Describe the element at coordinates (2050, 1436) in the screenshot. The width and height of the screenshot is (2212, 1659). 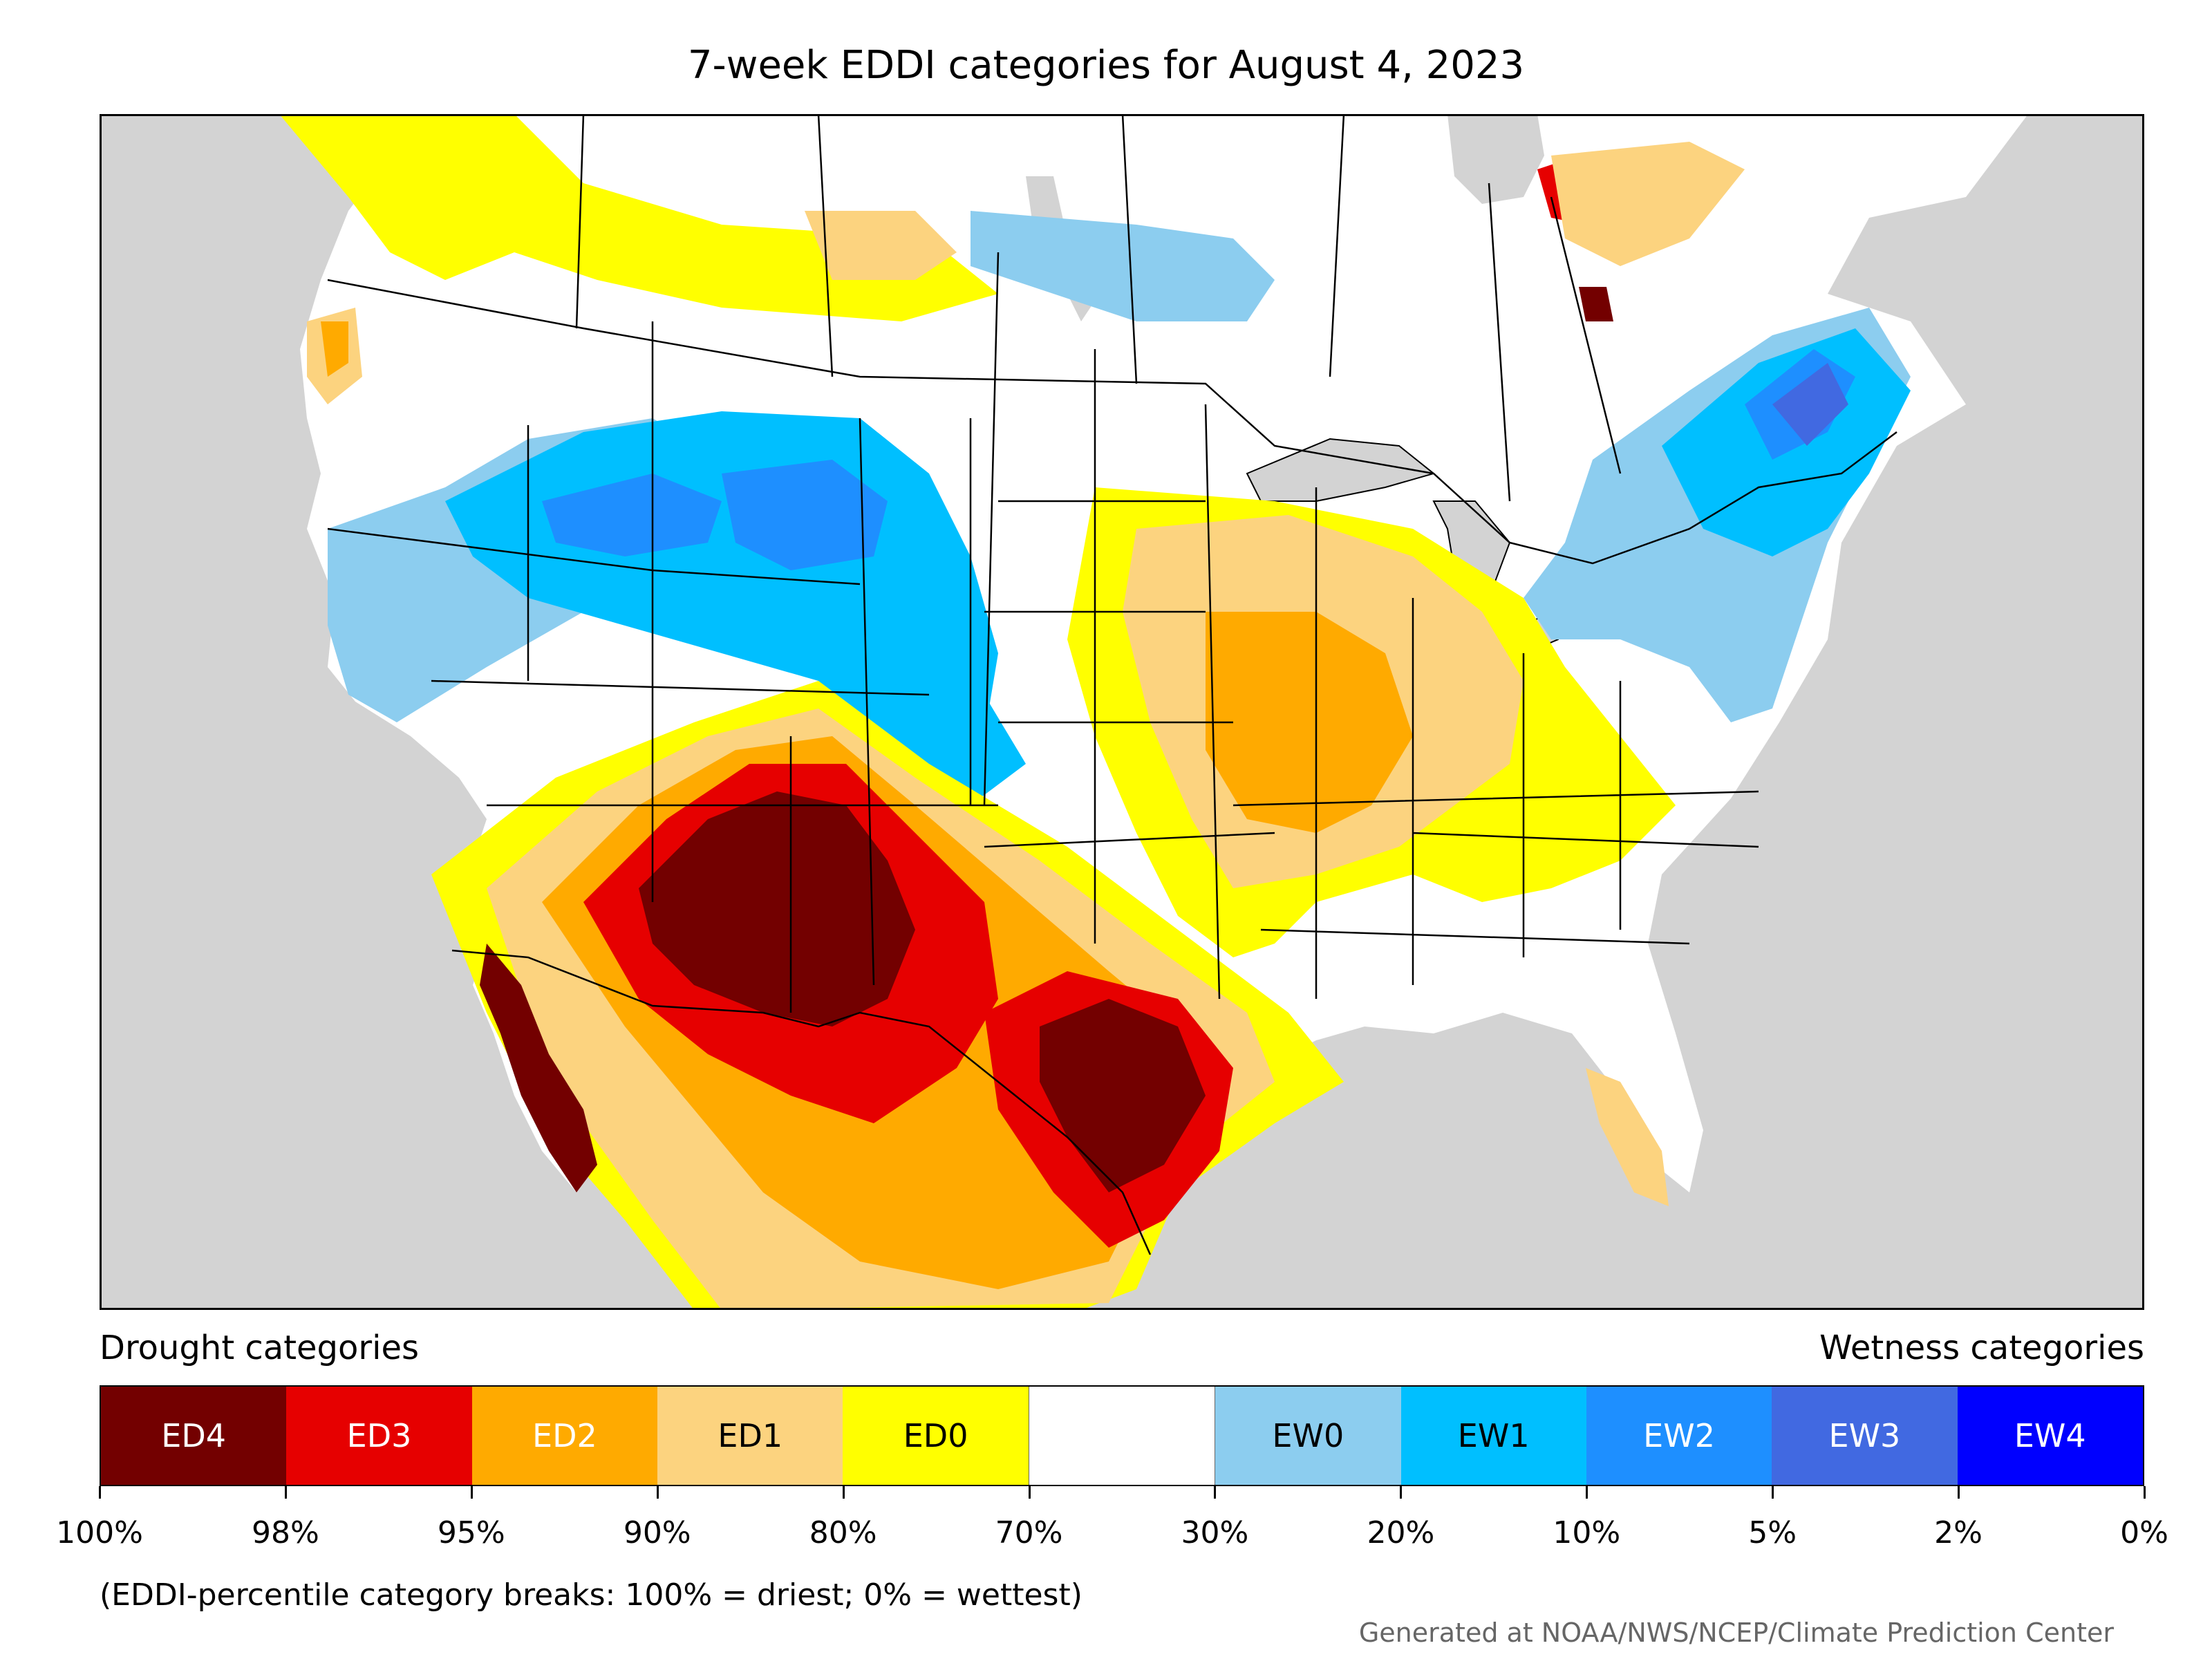
I see `category-ew4: EW4` at that location.